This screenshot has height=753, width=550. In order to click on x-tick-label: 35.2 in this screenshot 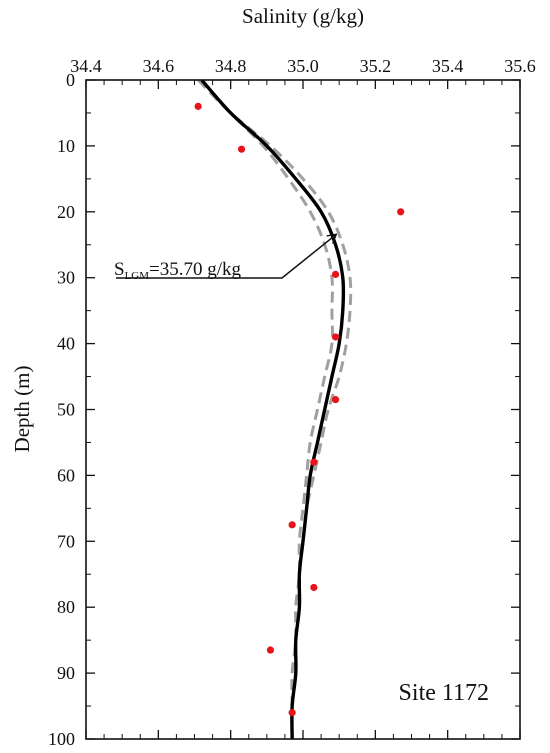, I will do `click(376, 66)`.